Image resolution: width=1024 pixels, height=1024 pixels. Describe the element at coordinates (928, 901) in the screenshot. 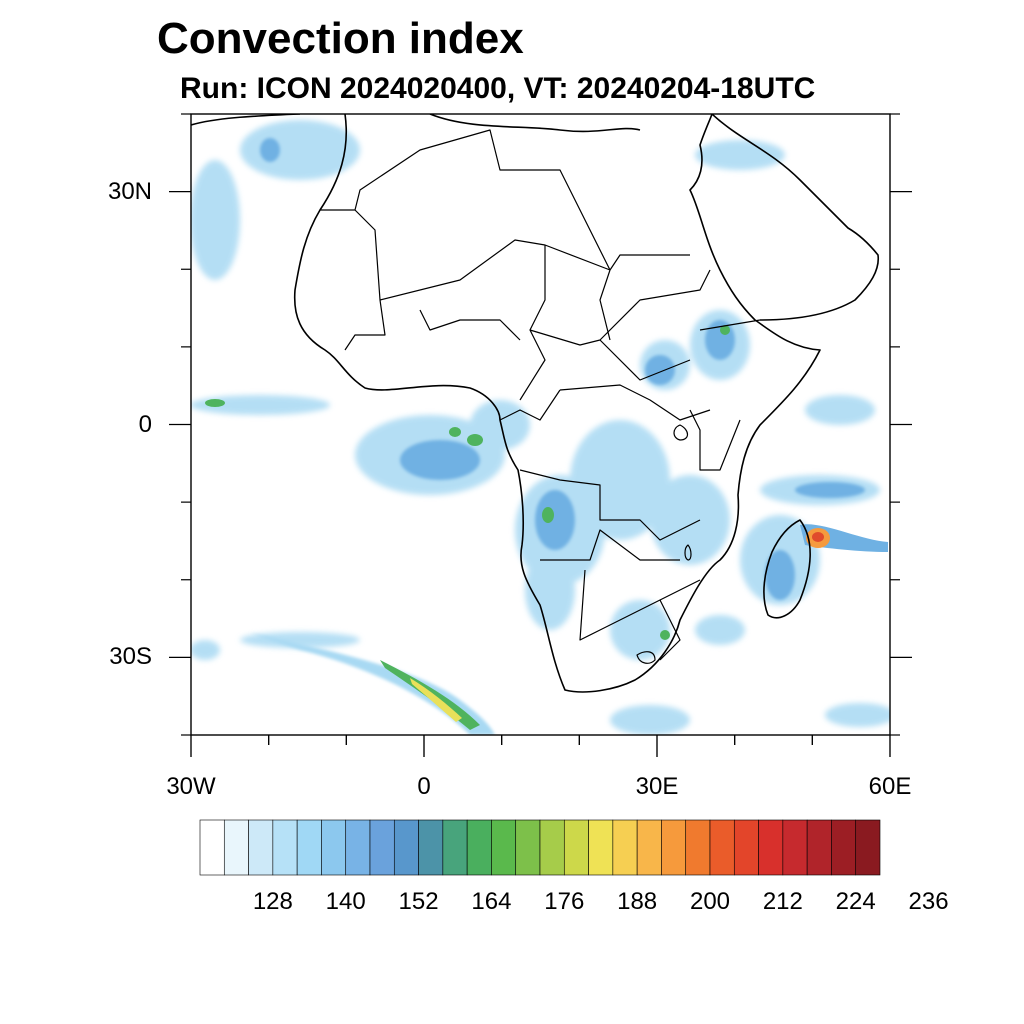

I see `colorbar-label: 236` at that location.